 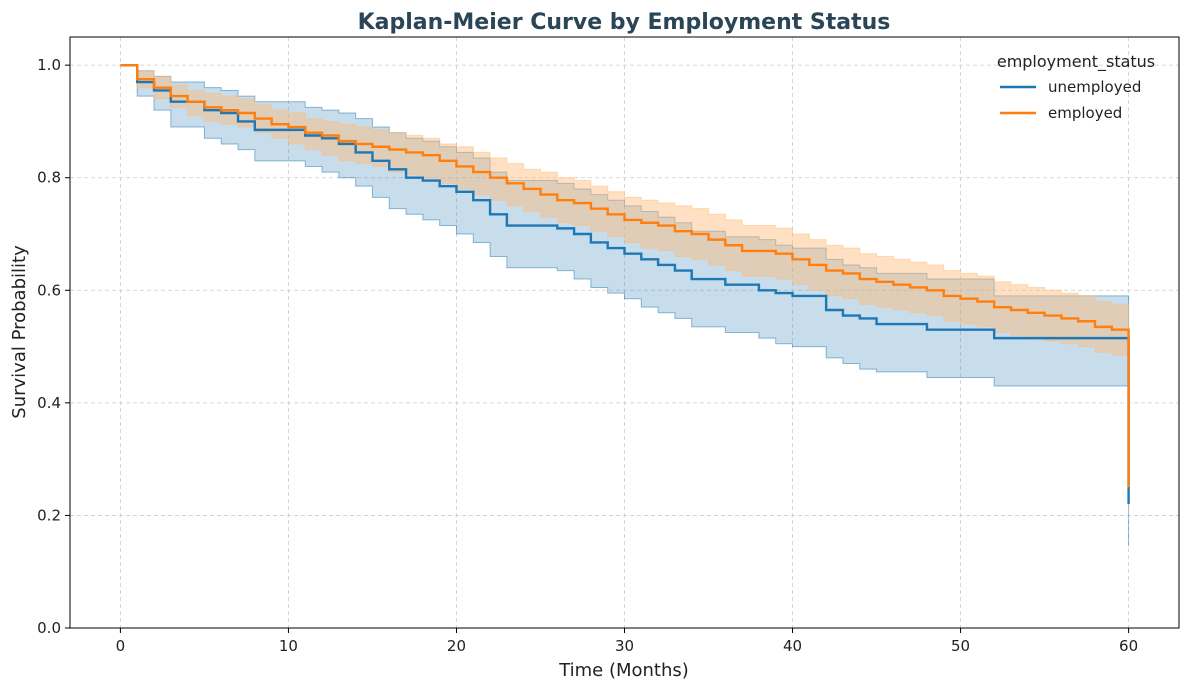 I want to click on legend: employment_status unemployed employed, so click(x=1076, y=87).